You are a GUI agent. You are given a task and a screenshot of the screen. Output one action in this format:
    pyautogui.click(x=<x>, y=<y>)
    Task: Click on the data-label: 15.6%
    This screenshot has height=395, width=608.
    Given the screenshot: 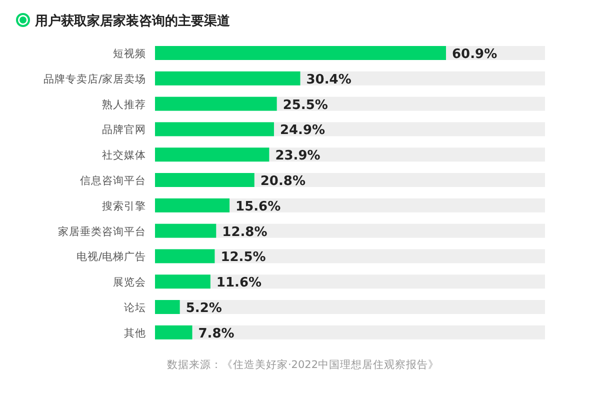 What is the action you would take?
    pyautogui.click(x=258, y=206)
    